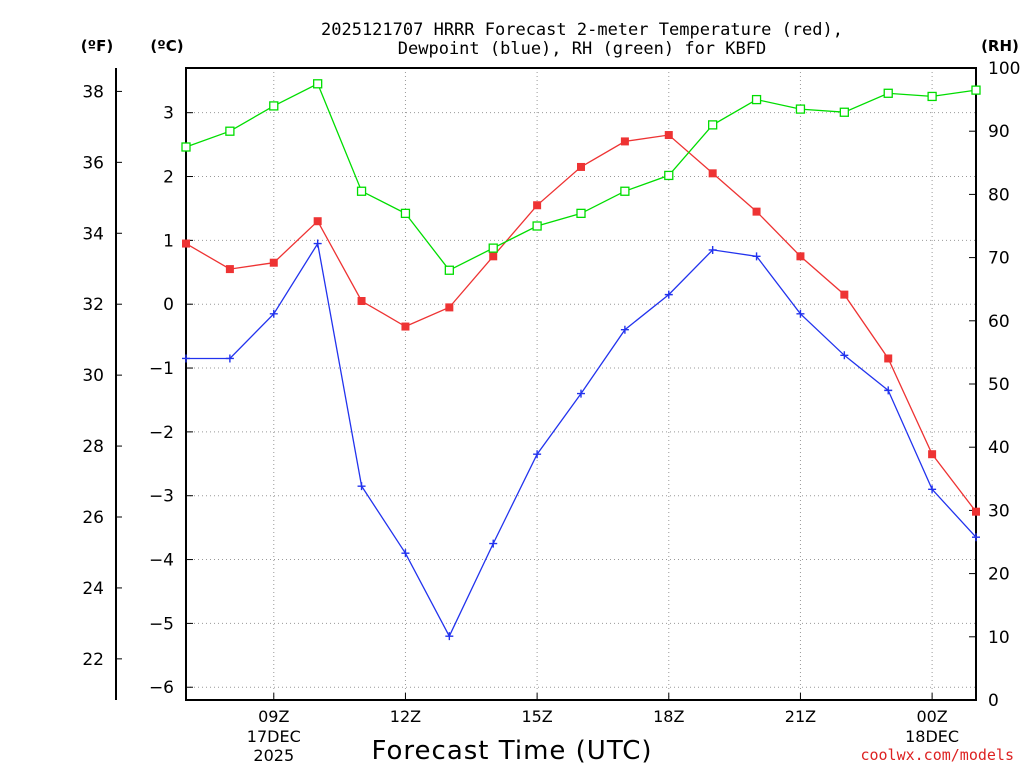 Image resolution: width=1024 pixels, height=768 pixels. I want to click on celsius-tick-label: 3, so click(168, 114).